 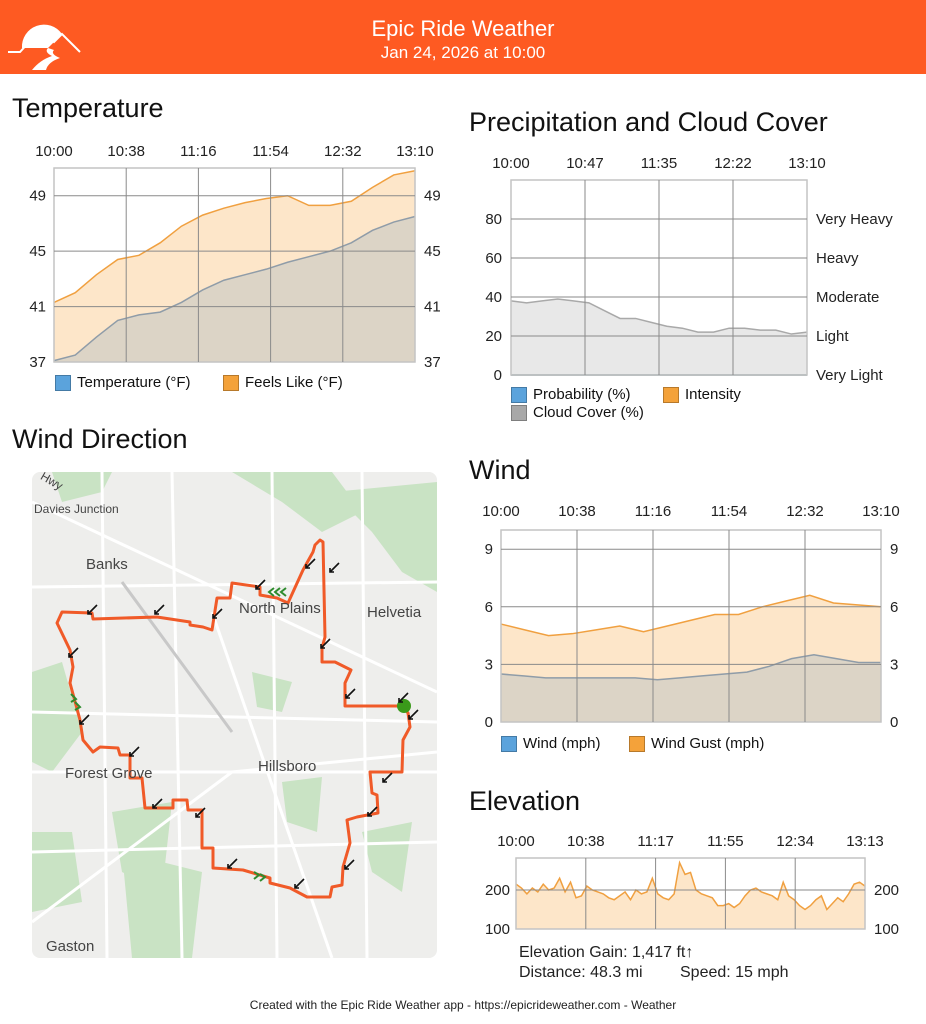 I want to click on legend-intensity: Intensity, so click(x=702, y=394).